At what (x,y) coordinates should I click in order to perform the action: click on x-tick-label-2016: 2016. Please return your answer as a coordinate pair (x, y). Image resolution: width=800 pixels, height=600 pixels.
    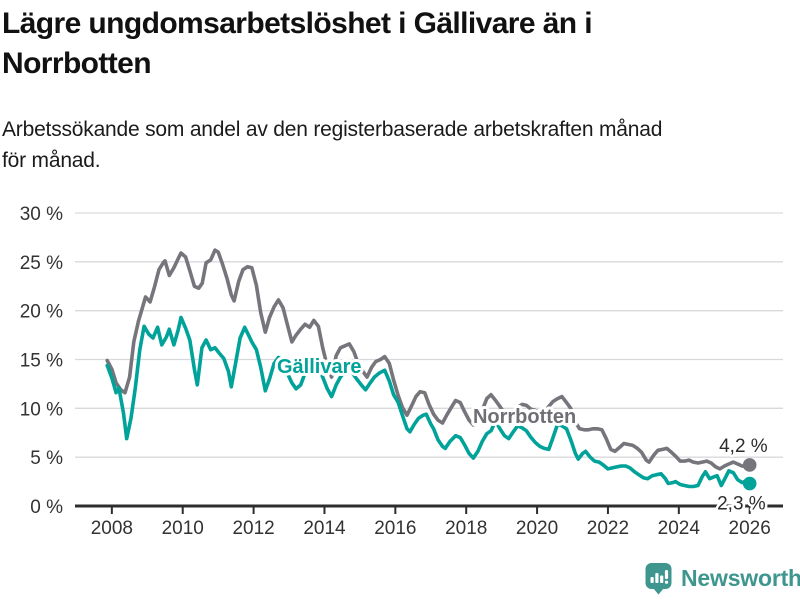
    Looking at the image, I should click on (395, 528).